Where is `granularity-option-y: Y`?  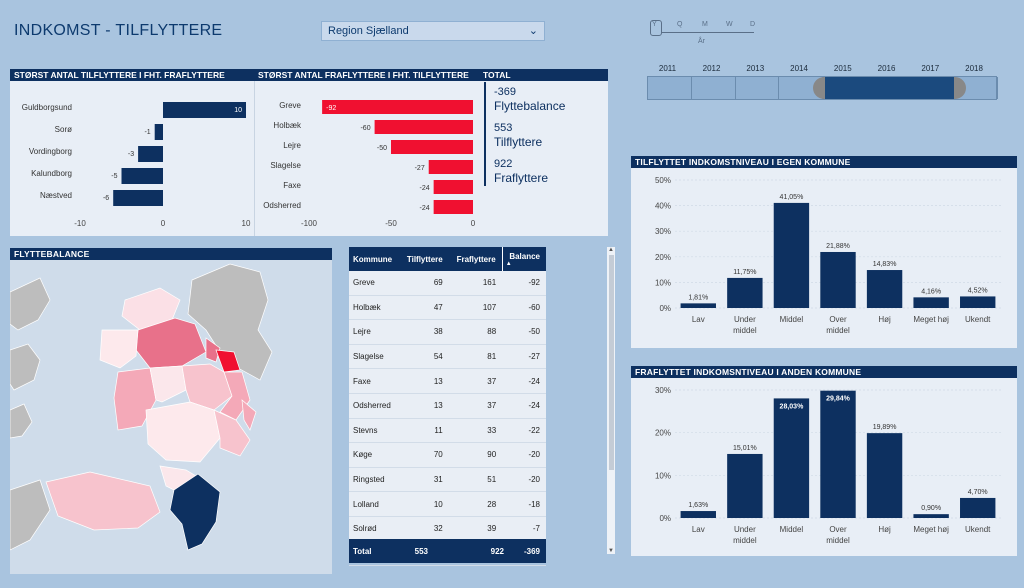
granularity-option-y: Y is located at coordinates (654, 24).